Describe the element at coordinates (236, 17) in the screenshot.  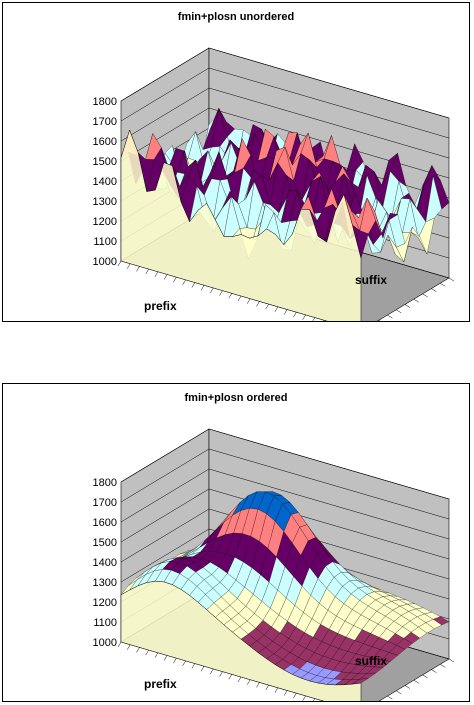
I see `chart-title: fmin+plosn unordered` at that location.